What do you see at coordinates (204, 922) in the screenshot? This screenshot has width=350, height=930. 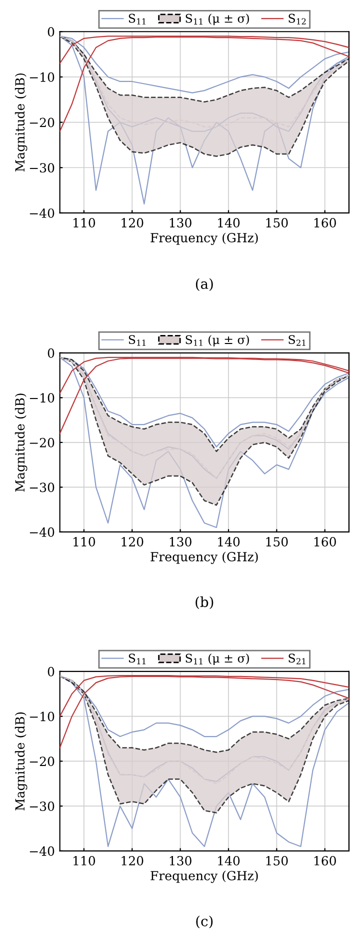 I see `text: (c)` at bounding box center [204, 922].